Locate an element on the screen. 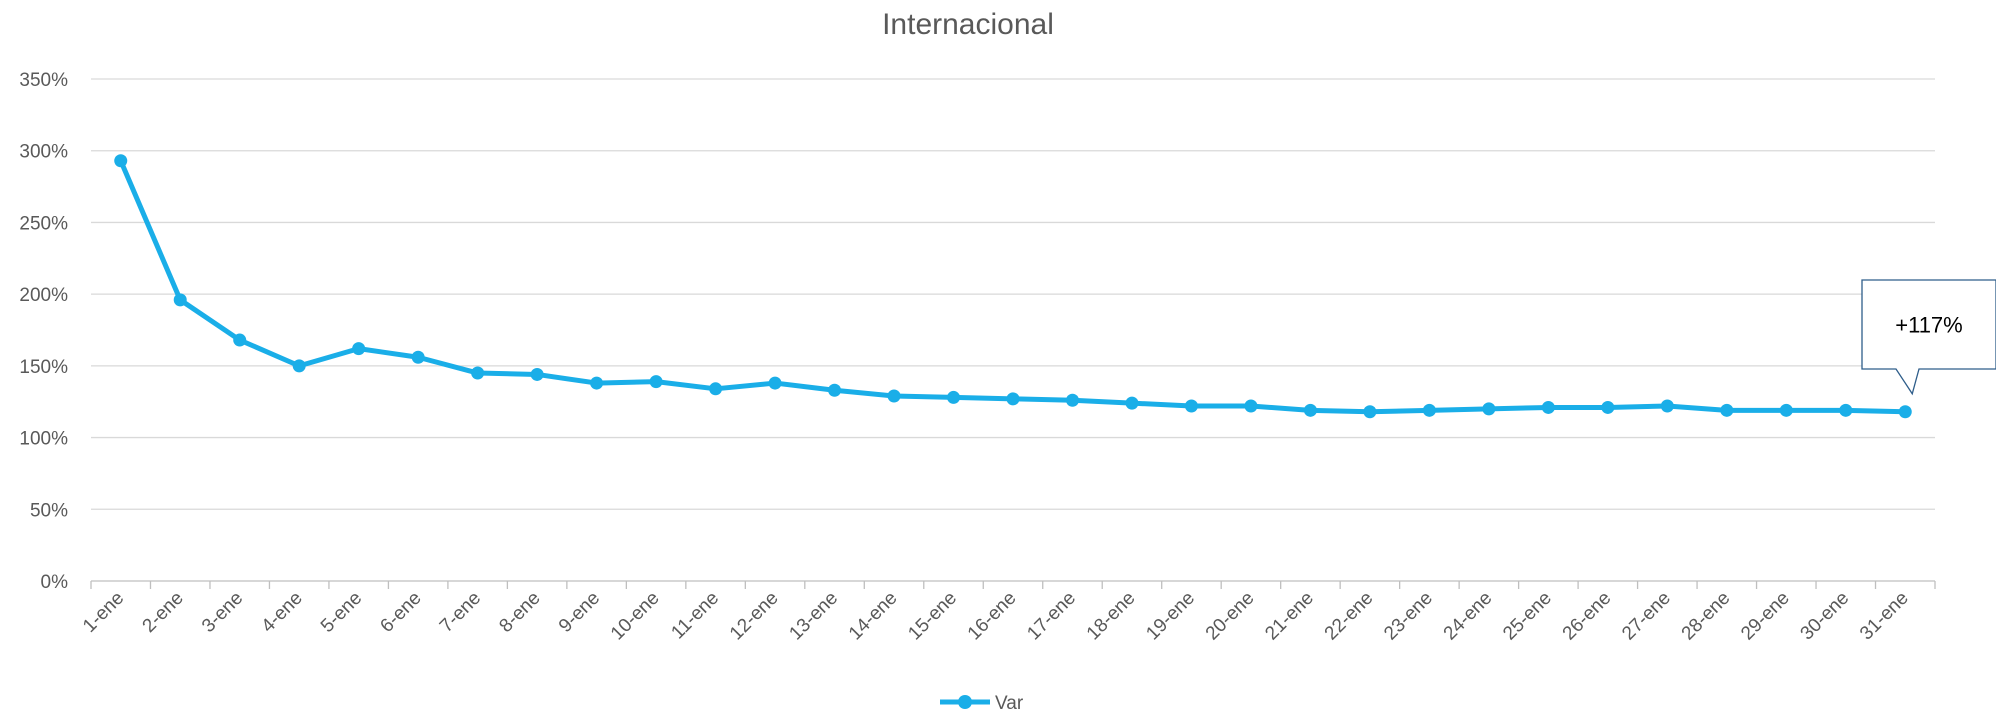 This screenshot has height=713, width=1996. x-tick-label: 3-ene is located at coordinates (222, 612).